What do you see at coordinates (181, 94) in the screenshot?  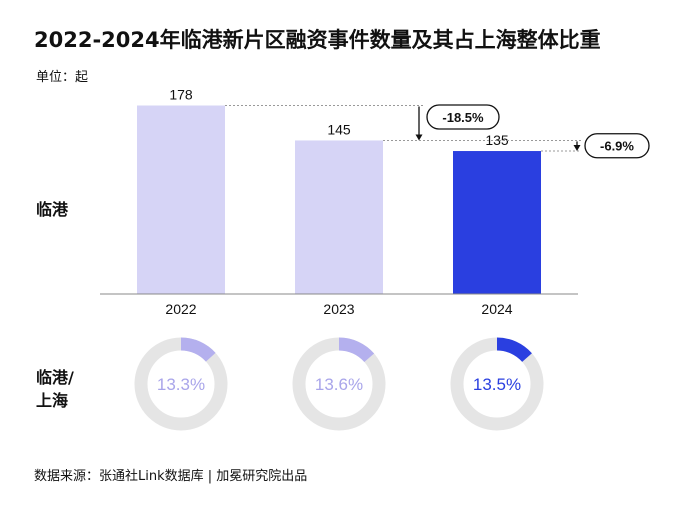 I see `bar-value-label: 178` at bounding box center [181, 94].